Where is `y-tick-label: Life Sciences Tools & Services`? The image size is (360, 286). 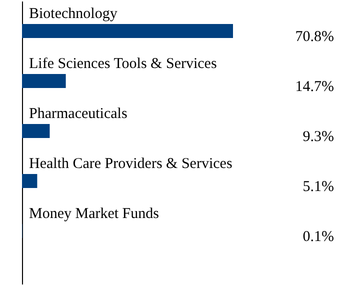 y-tick-label: Life Sciences Tools & Services is located at coordinates (123, 64).